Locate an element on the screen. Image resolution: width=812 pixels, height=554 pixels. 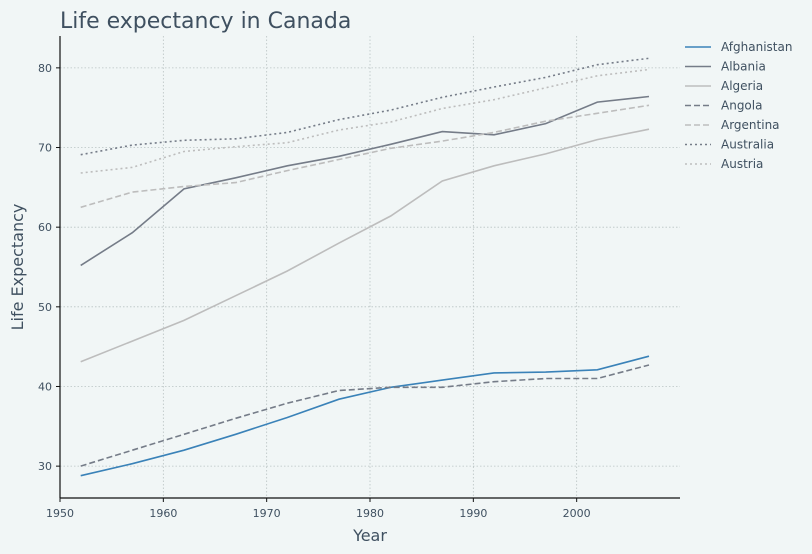
legend-label-albania: Albania is located at coordinates (743, 67).